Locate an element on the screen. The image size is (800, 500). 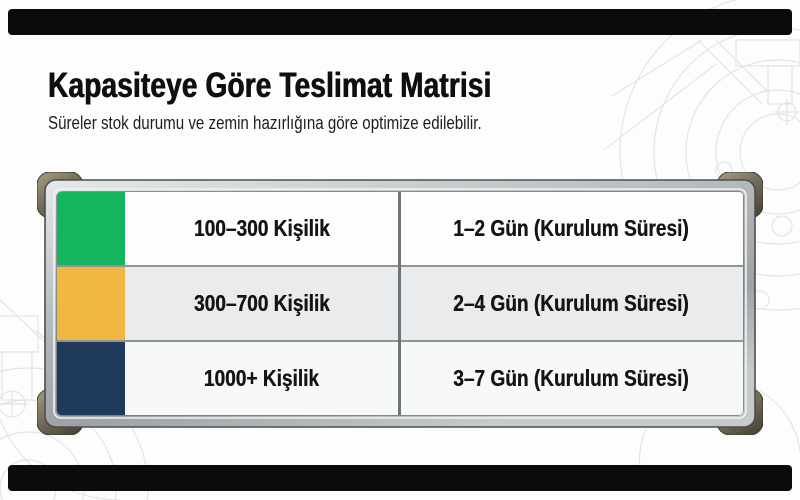
duration-cell: 3–7 Gün (Kurulum Süresi) is located at coordinates (570, 378).